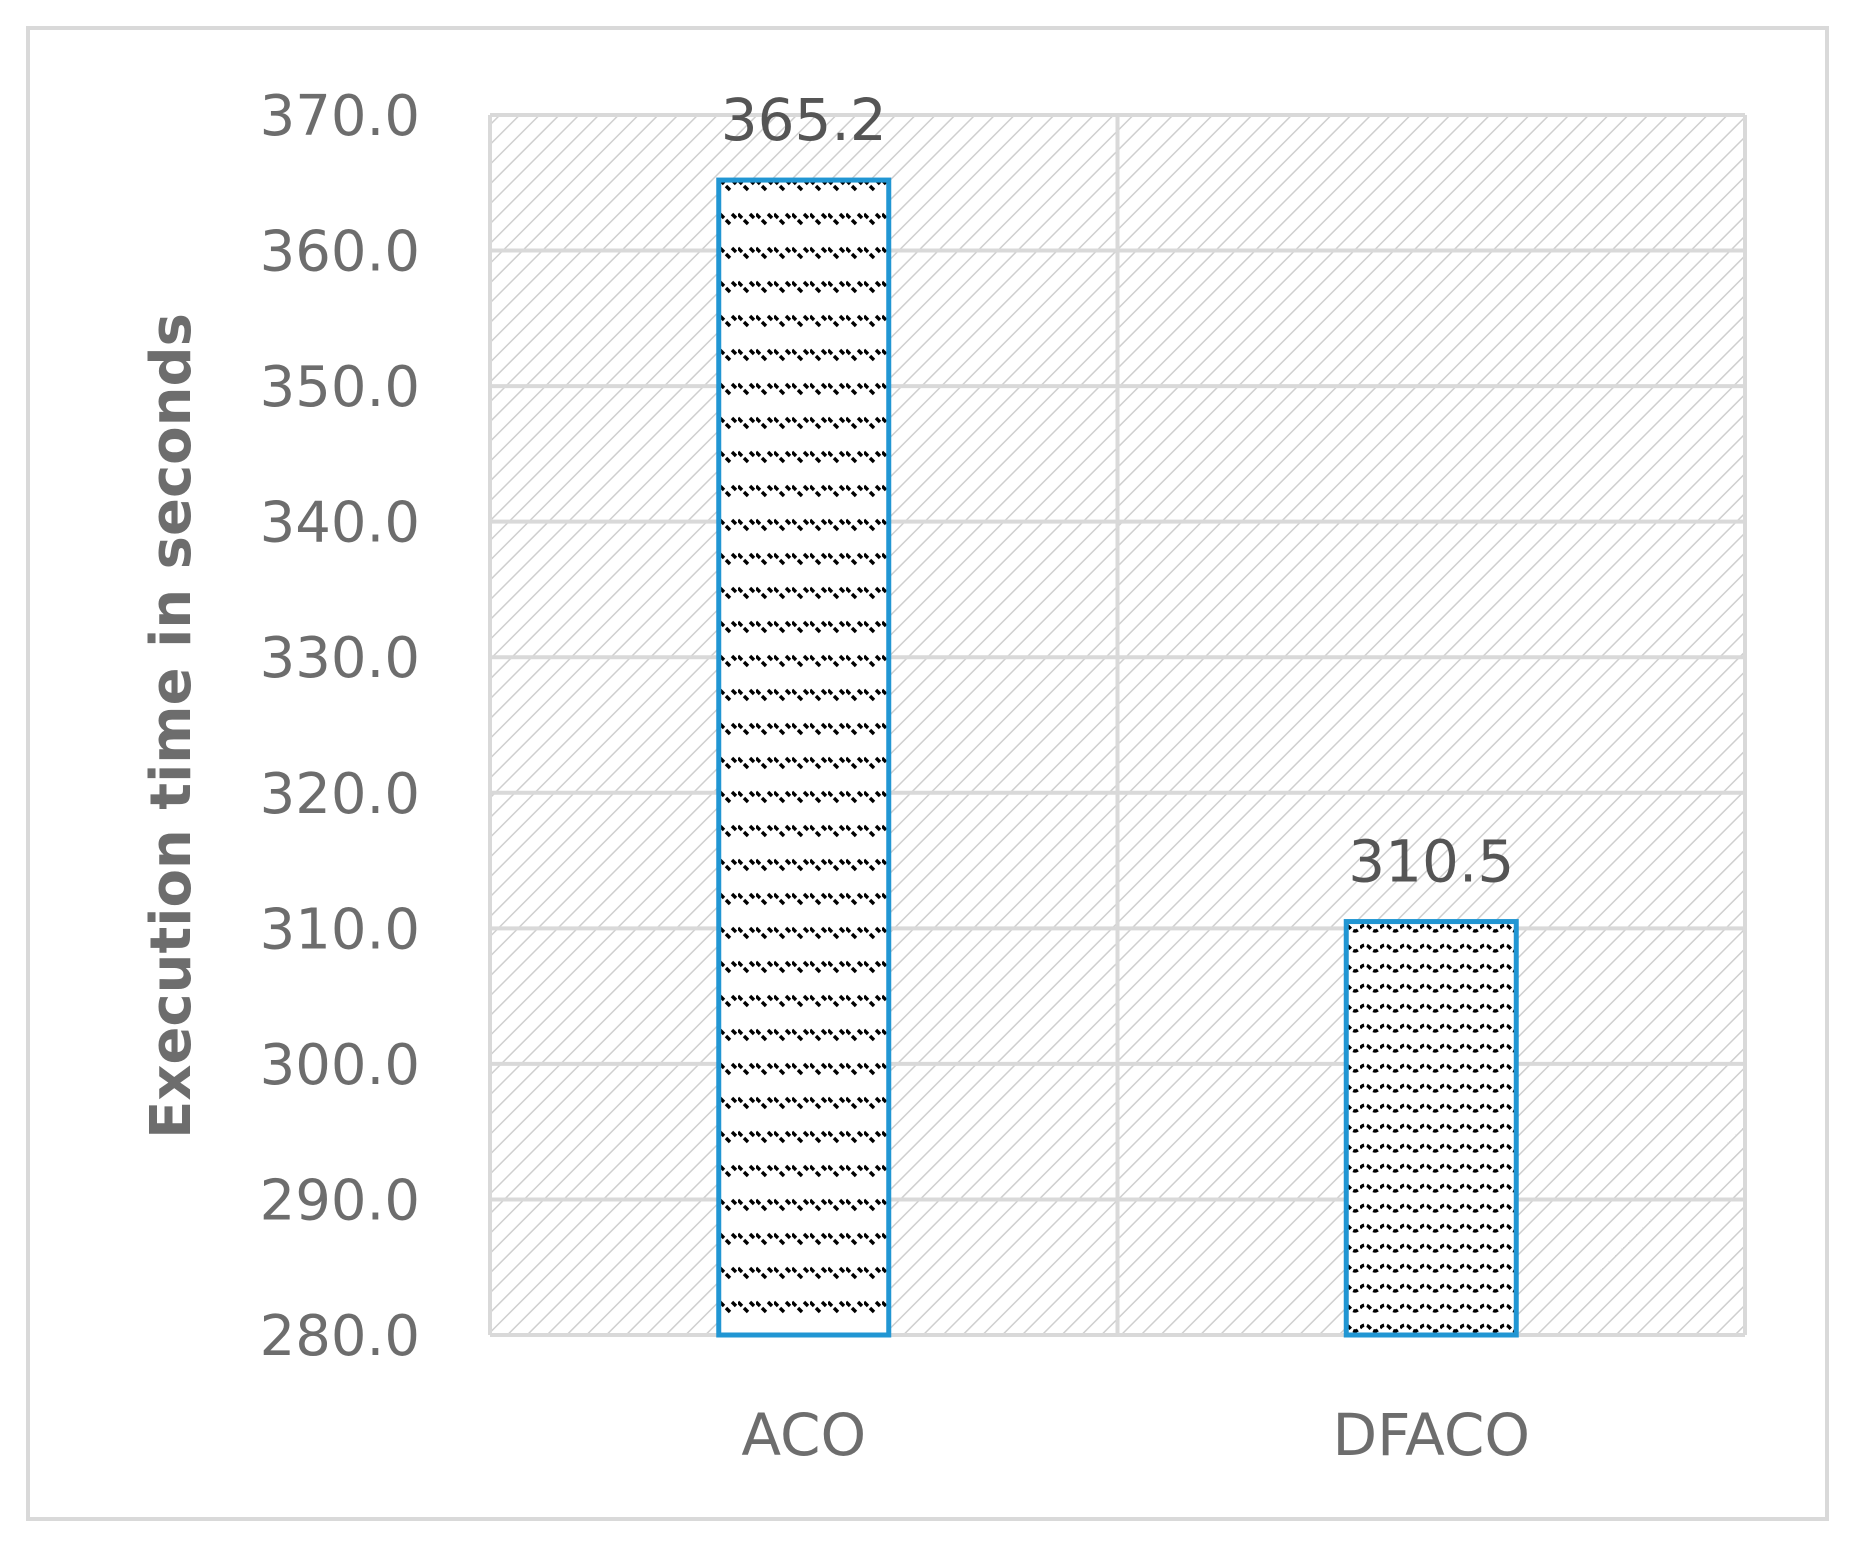  What do you see at coordinates (340, 387) in the screenshot?
I see `y-tick-label: 350.0` at bounding box center [340, 387].